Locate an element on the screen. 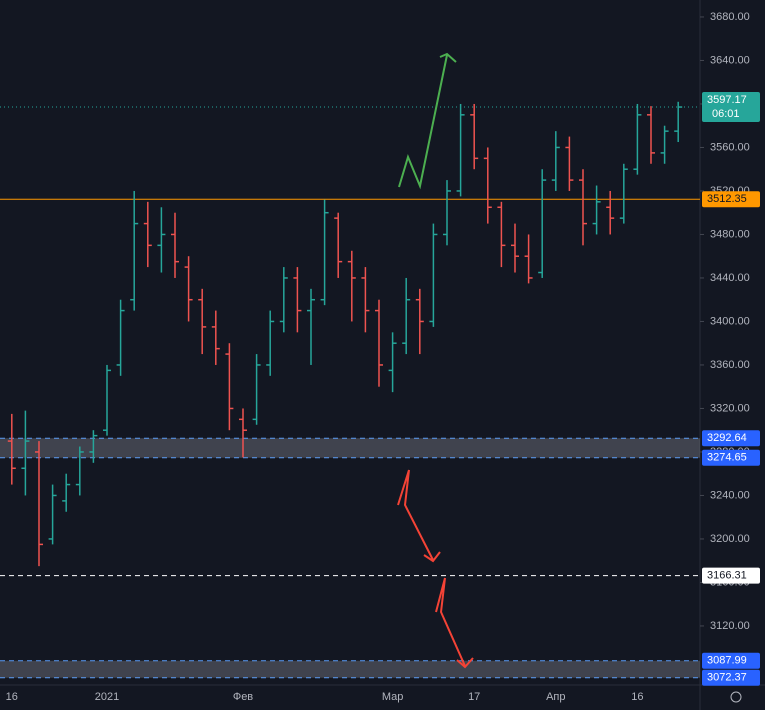 Image resolution: width=765 pixels, height=710 pixels. y-tick-label: 3200.00 is located at coordinates (730, 539).